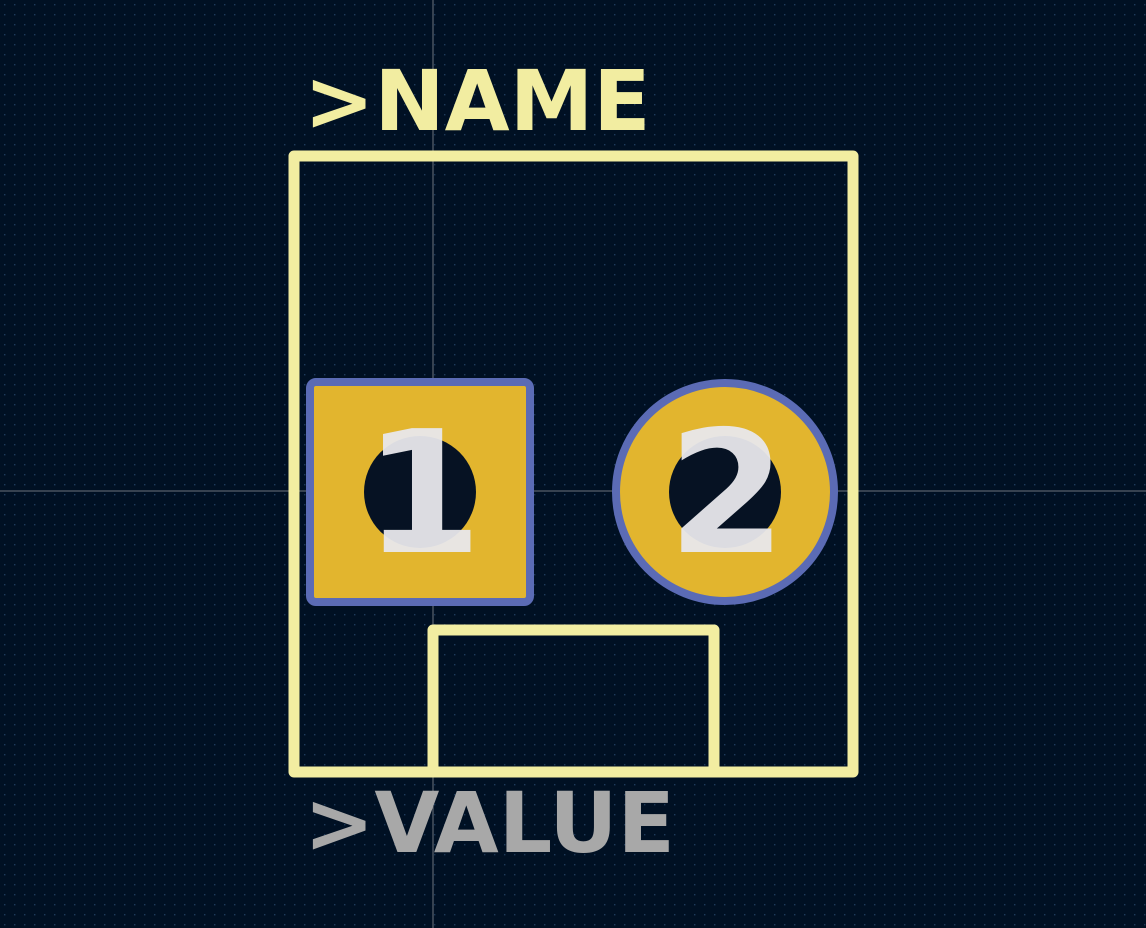 The width and height of the screenshot is (1146, 928). What do you see at coordinates (477, 101) in the screenshot?
I see `name-label: >NAME` at bounding box center [477, 101].